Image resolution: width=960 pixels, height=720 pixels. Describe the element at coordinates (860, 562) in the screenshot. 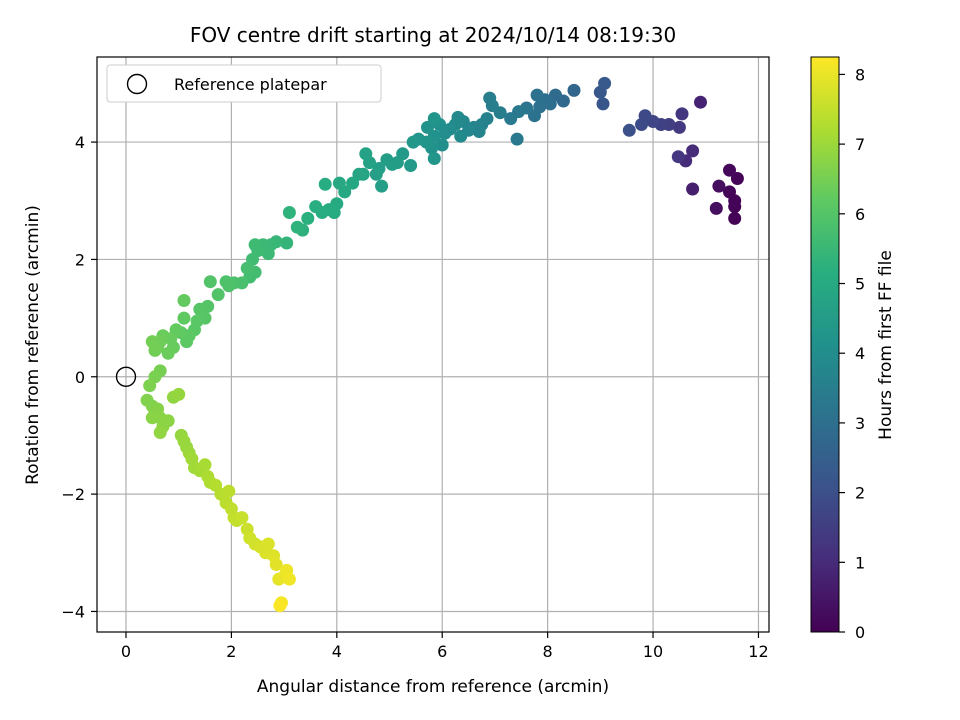

I see `colorbar-tick-label: 1` at that location.